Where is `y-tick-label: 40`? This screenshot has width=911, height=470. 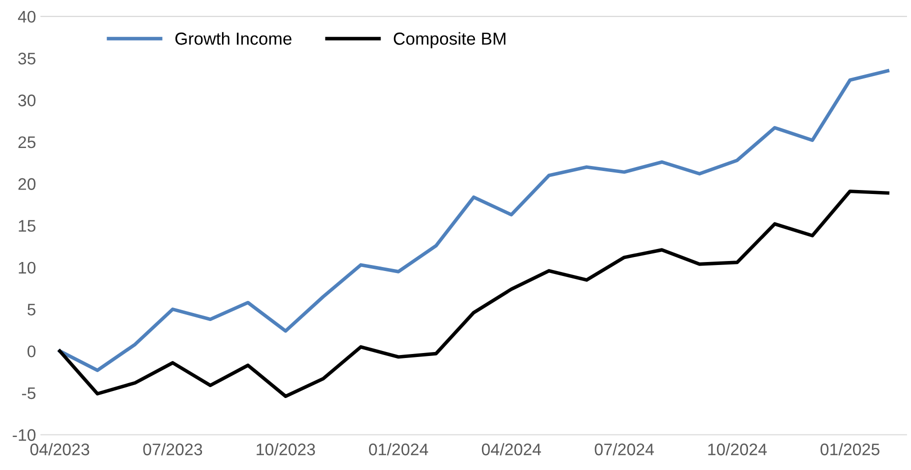 y-tick-label: 40 is located at coordinates (27, 16).